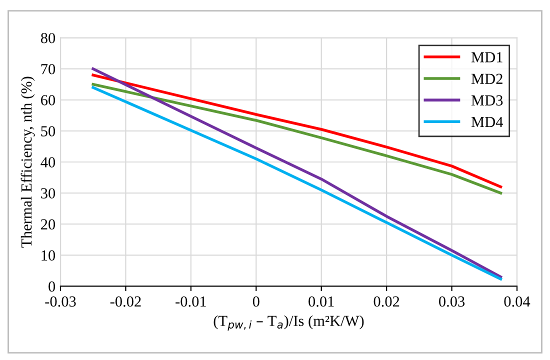 The height and width of the screenshot is (360, 550). What do you see at coordinates (487, 122) in the screenshot?
I see `legend-label: MD4` at bounding box center [487, 122].